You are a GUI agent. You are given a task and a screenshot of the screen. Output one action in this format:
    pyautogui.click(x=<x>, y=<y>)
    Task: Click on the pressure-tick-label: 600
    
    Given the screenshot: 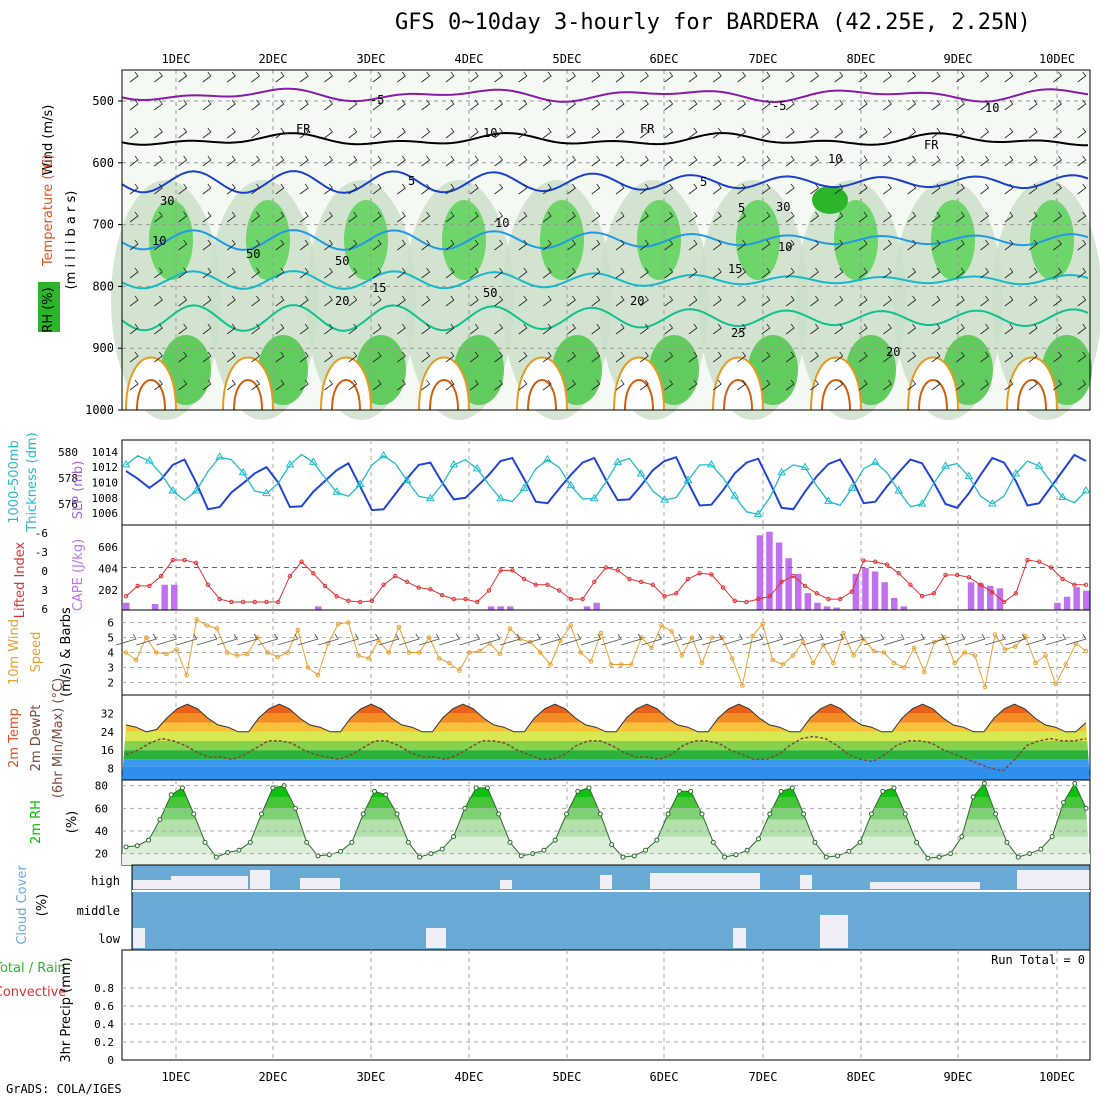 What is the action you would take?
    pyautogui.click(x=103, y=163)
    